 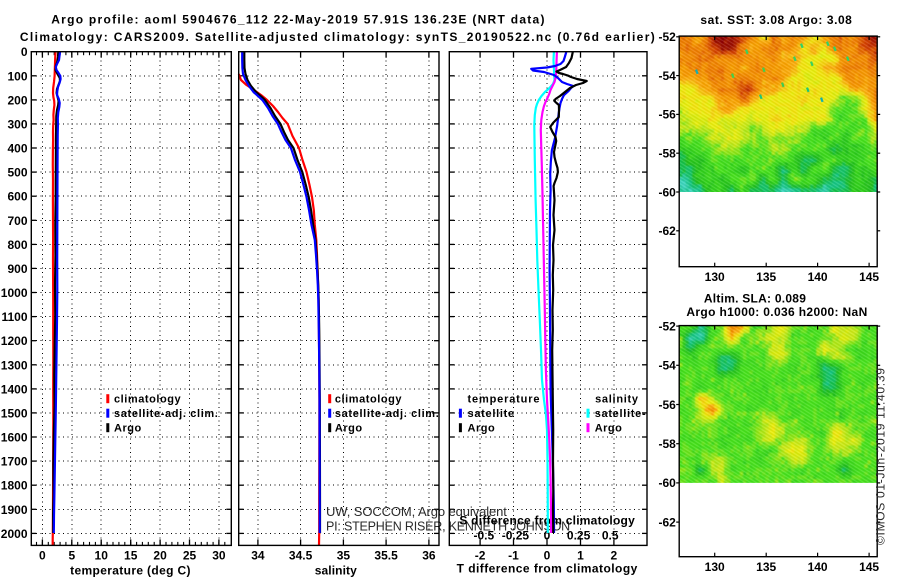 What do you see at coordinates (416, 511) in the screenshot?
I see `svg-text: UW, SOCCOM, Argo equivalent` at bounding box center [416, 511].